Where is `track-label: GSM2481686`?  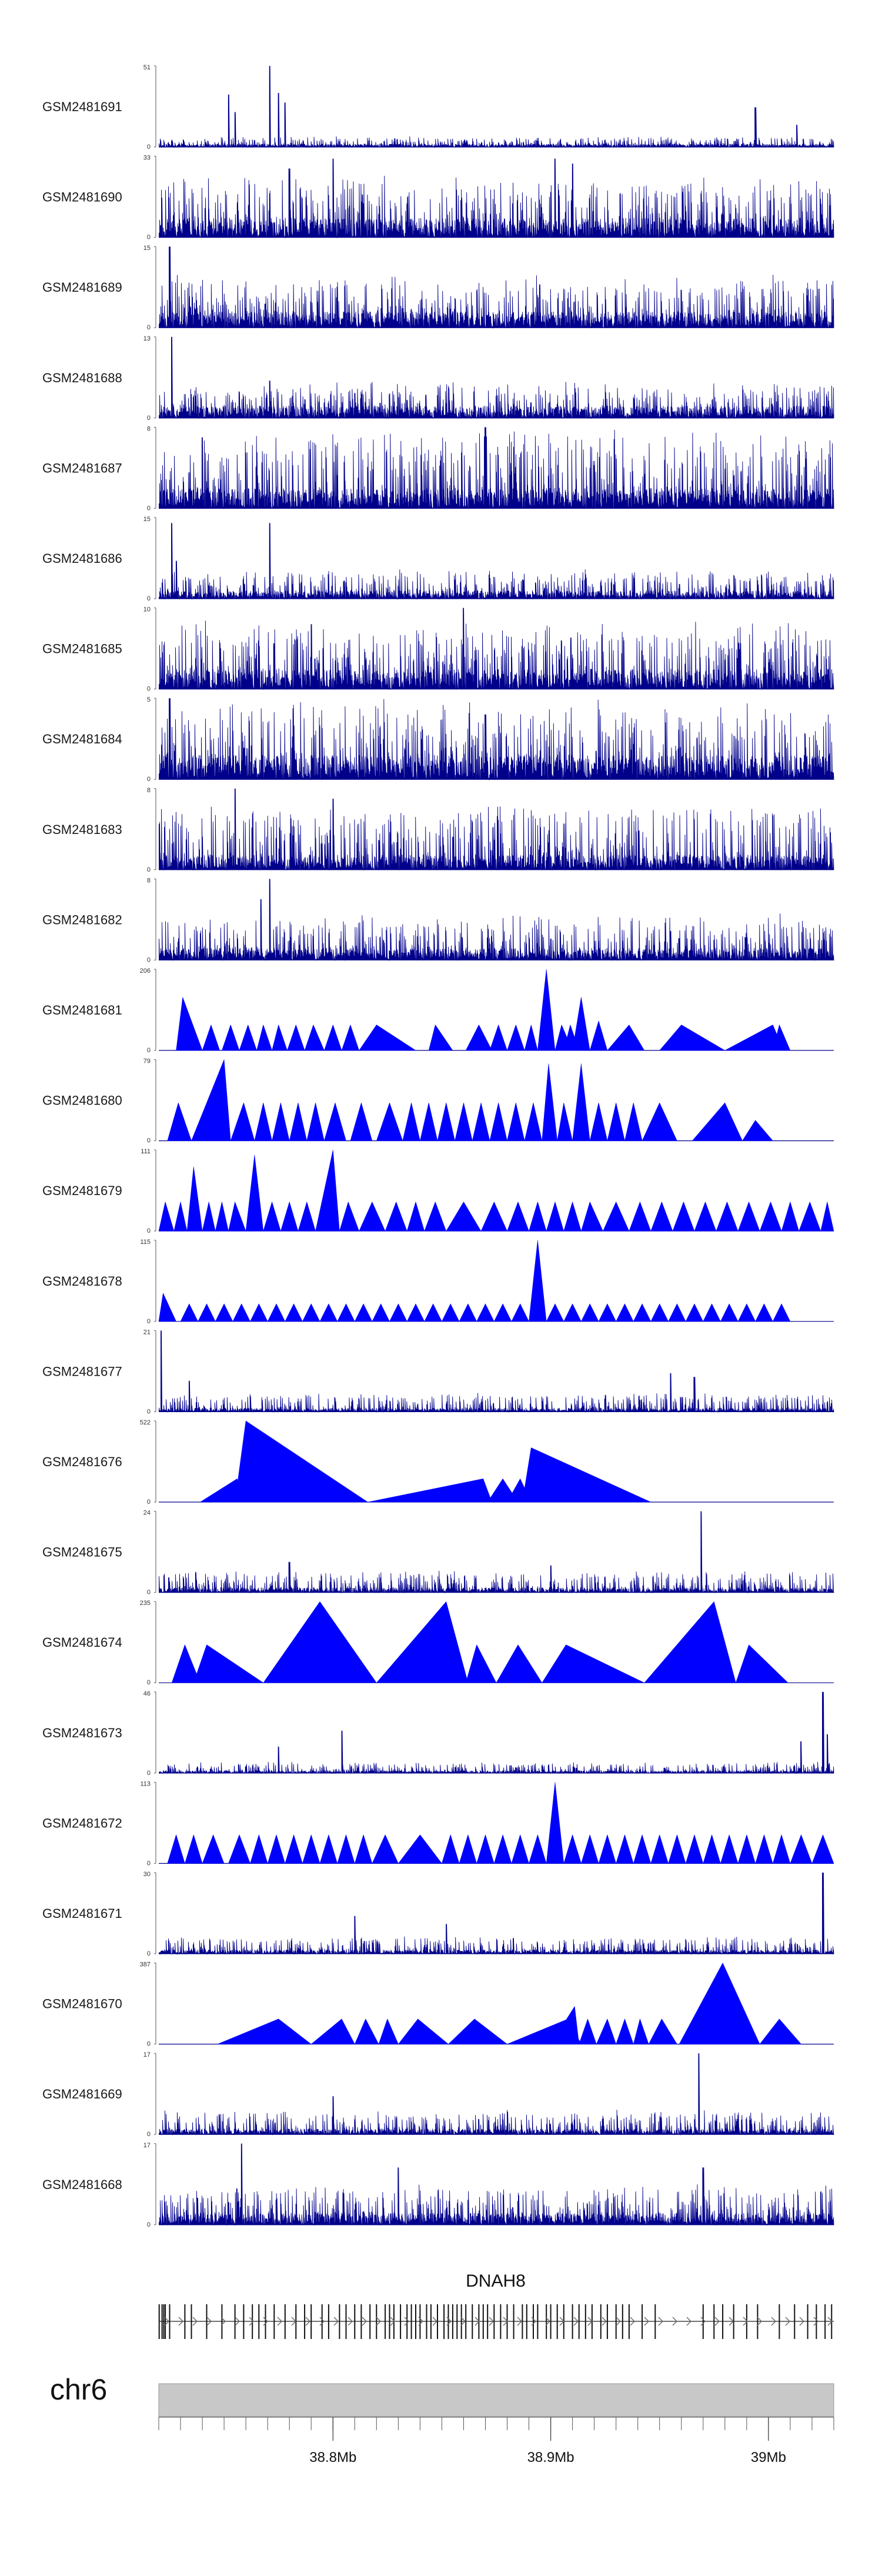
track-label: GSM2481686 is located at coordinates (82, 558).